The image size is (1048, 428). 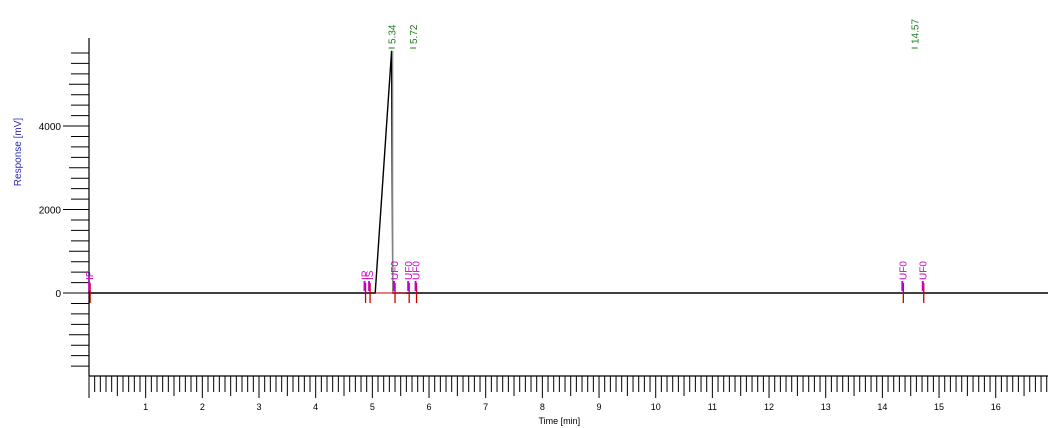 I want to click on marker-label: IS, so click(x=370, y=275).